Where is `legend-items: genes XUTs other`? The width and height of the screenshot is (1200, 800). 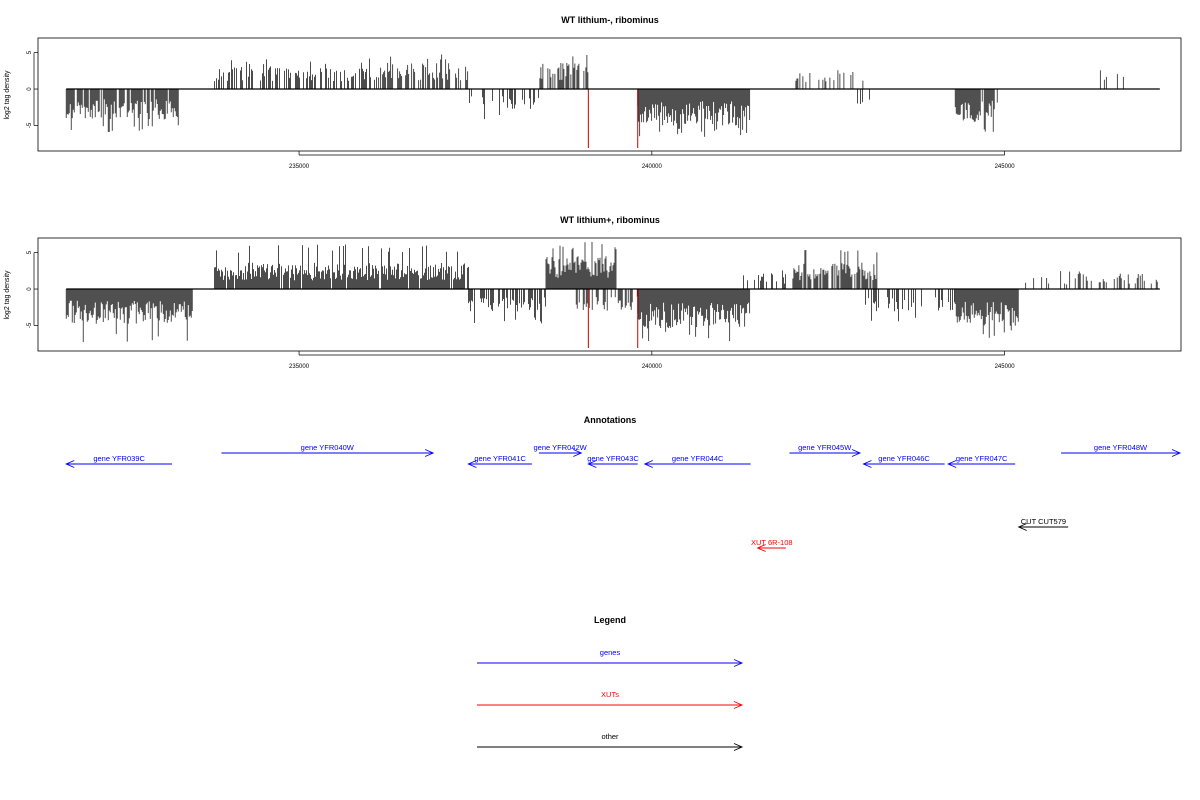 legend-items: genes XUTs other is located at coordinates (610, 699).